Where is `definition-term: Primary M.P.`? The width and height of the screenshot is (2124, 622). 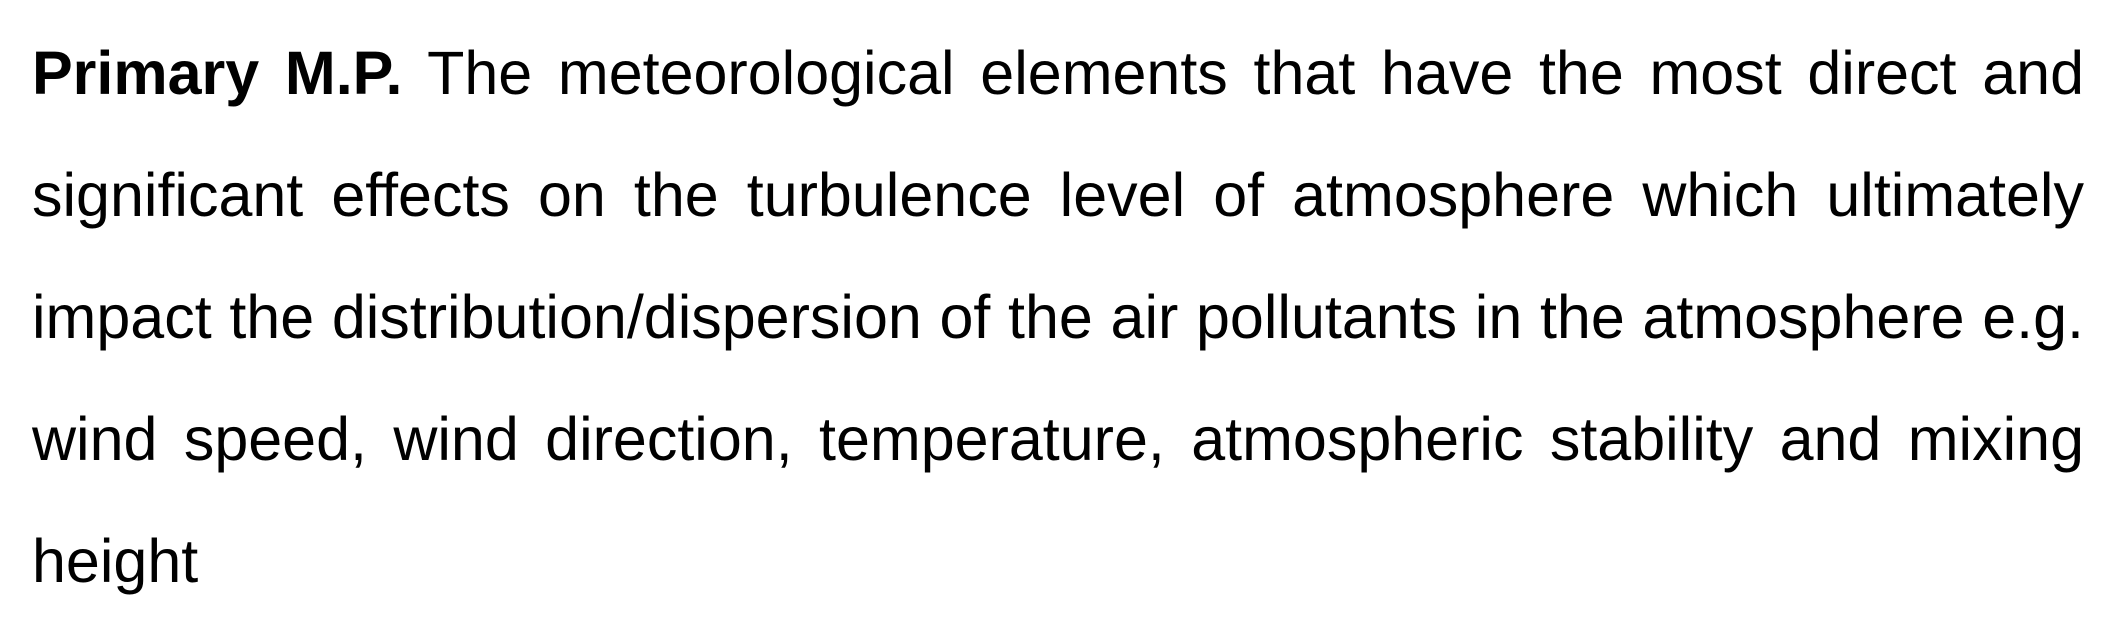
definition-term: Primary M.P. is located at coordinates (217, 73).